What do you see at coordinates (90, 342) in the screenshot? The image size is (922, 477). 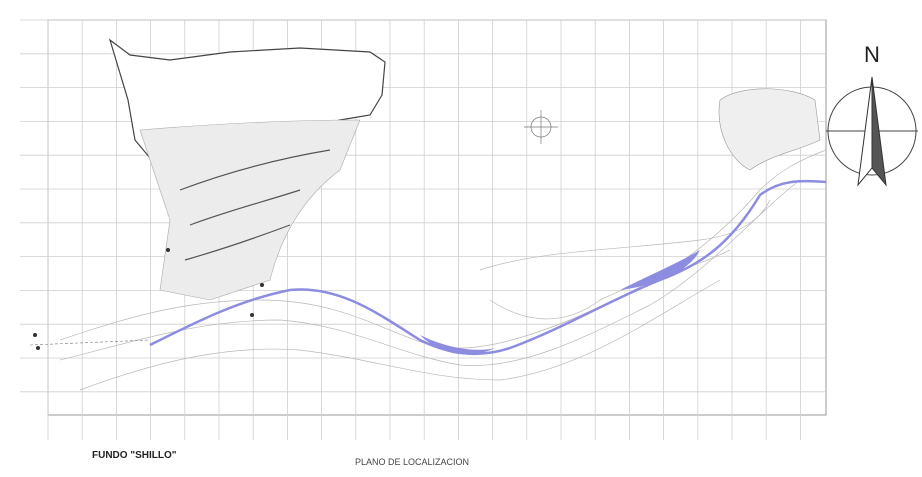 I see `path` at bounding box center [90, 342].